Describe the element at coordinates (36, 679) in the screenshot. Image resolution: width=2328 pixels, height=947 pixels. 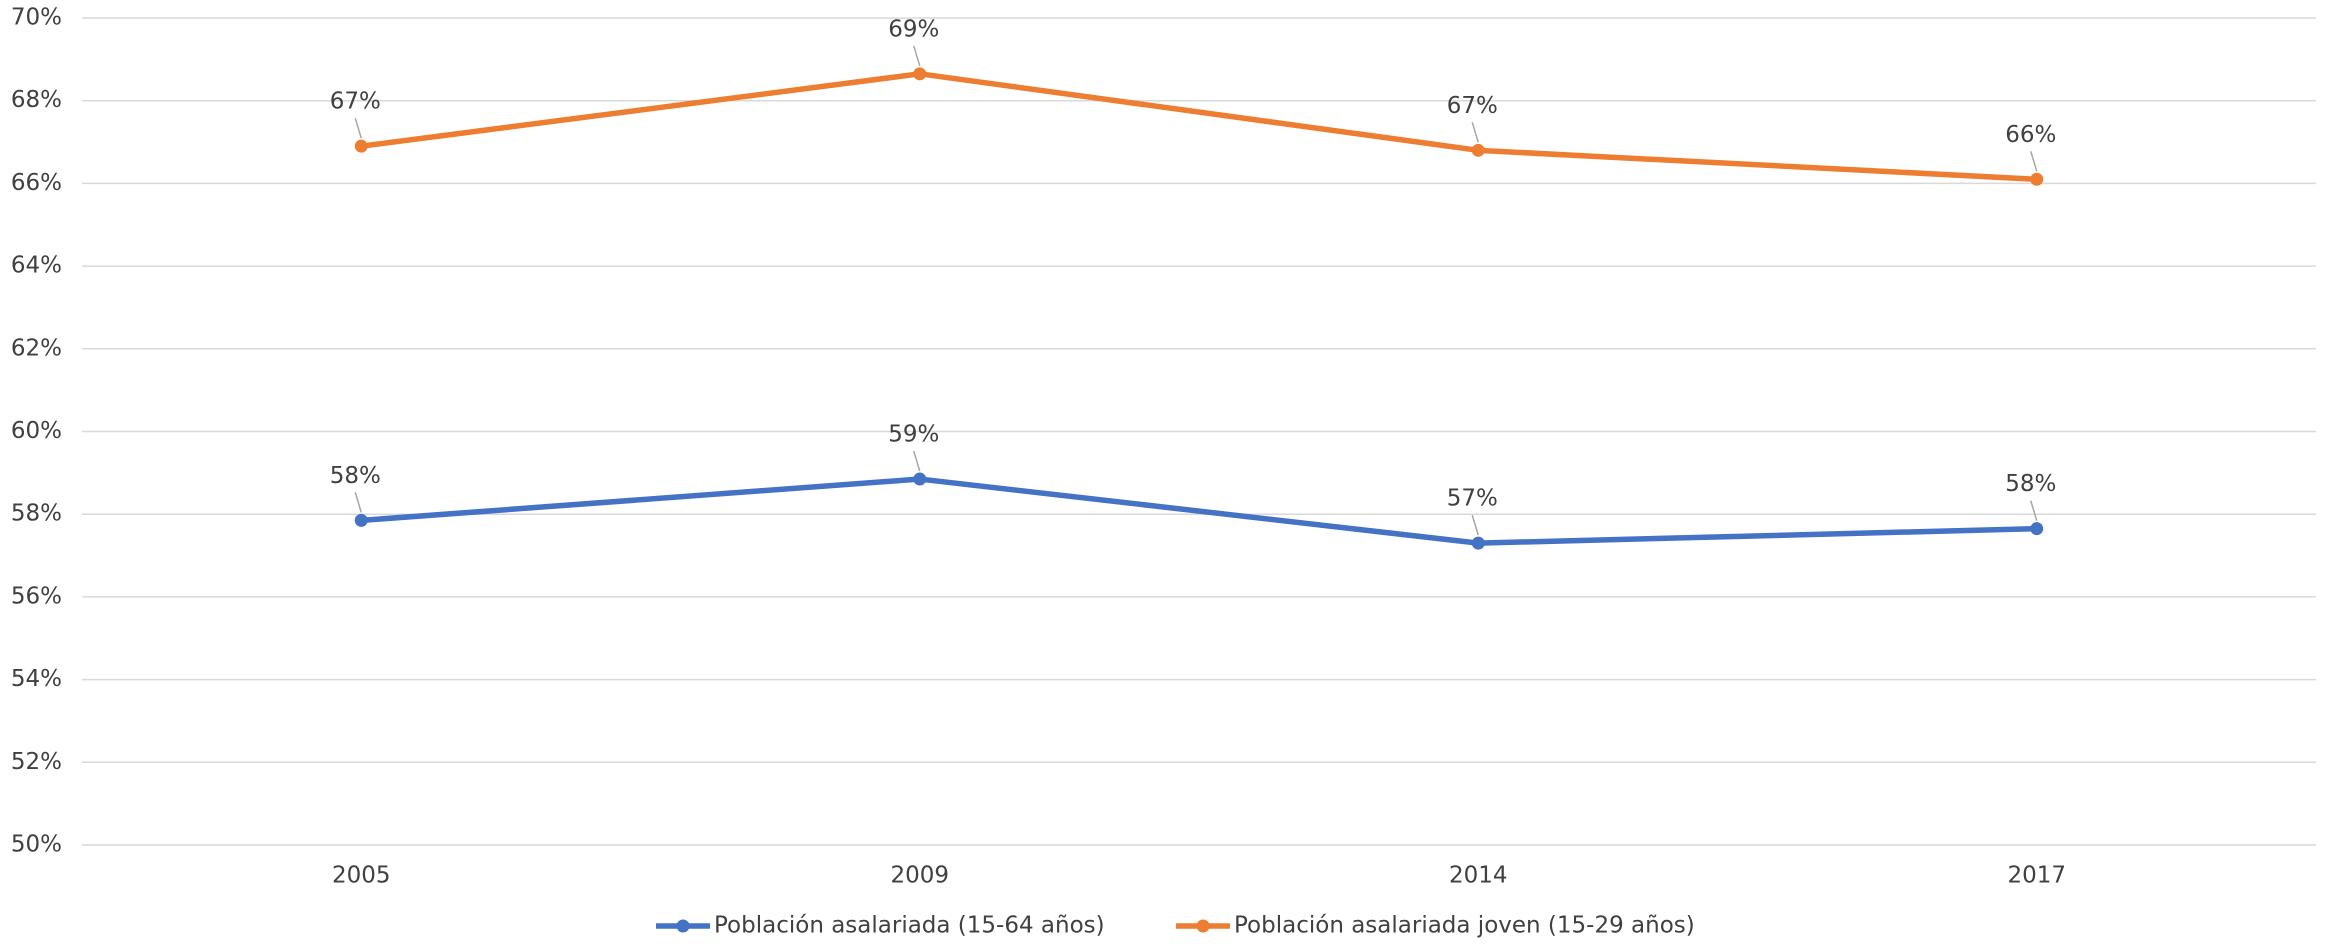
I see `y-tick-label: 54%` at that location.